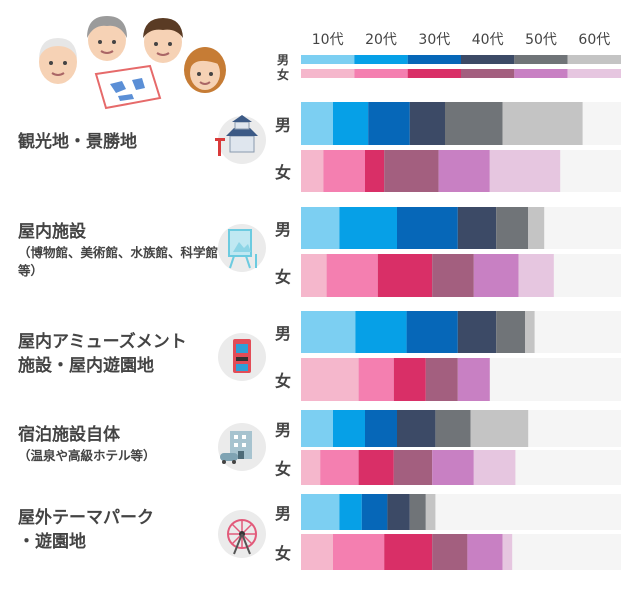 The height and width of the screenshot is (600, 640). What do you see at coordinates (242, 357) in the screenshot?
I see `arcade-icon` at bounding box center [242, 357].